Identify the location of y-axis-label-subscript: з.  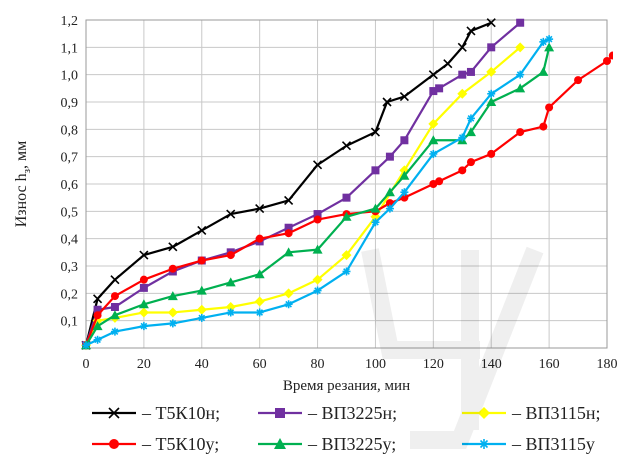
(27, 171).